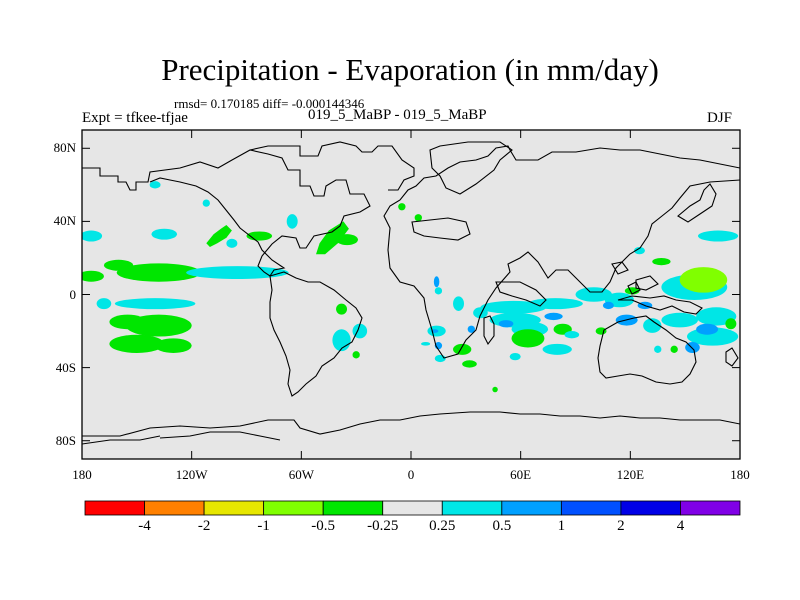  Describe the element at coordinates (65, 440) in the screenshot. I see `y-tick-label: 80S` at that location.